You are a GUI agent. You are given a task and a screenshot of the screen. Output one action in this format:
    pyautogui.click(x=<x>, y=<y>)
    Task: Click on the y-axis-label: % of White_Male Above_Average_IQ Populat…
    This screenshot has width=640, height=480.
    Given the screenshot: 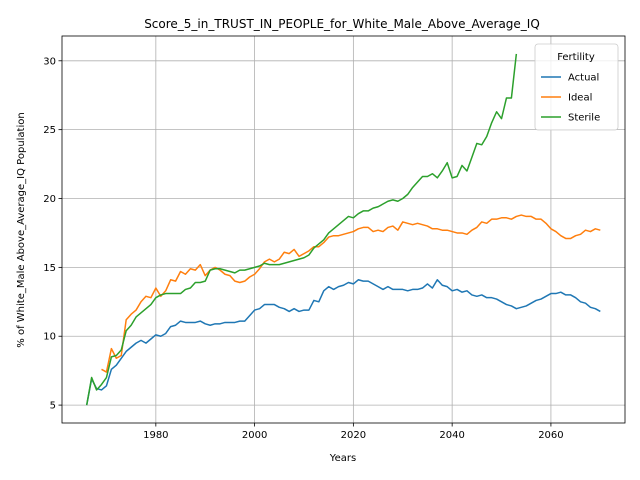 What is the action you would take?
    pyautogui.click(x=21, y=229)
    